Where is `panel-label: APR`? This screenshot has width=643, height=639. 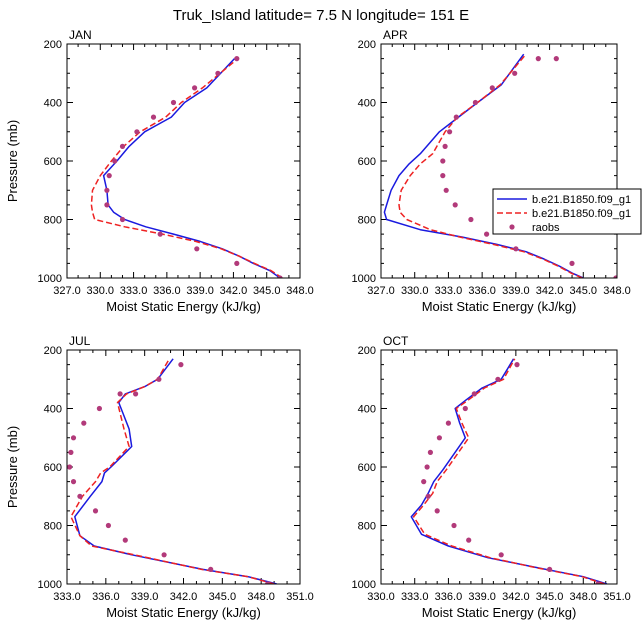 panel-label: APR is located at coordinates (395, 35).